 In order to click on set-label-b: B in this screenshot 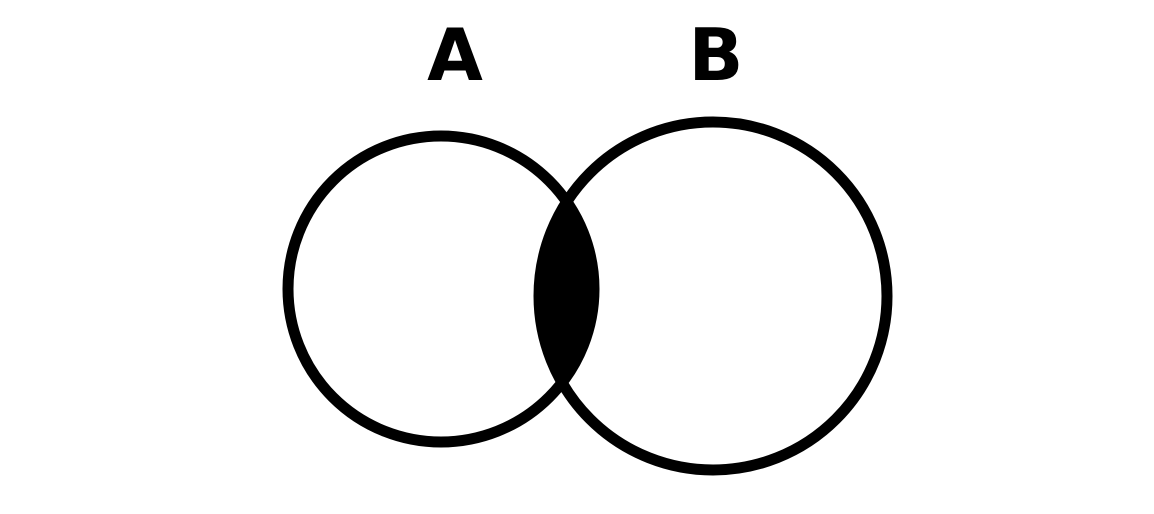, I will do `click(716, 55)`.